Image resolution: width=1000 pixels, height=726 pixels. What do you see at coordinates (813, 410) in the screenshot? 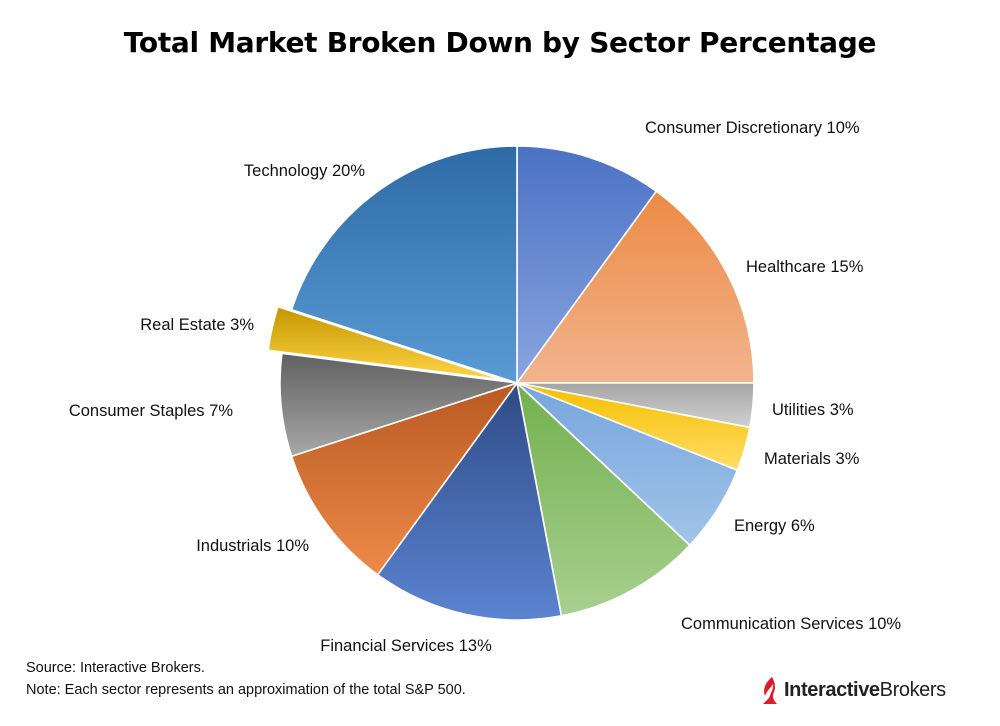
I see `slice-label-utilities: Utilities 3%` at bounding box center [813, 410].